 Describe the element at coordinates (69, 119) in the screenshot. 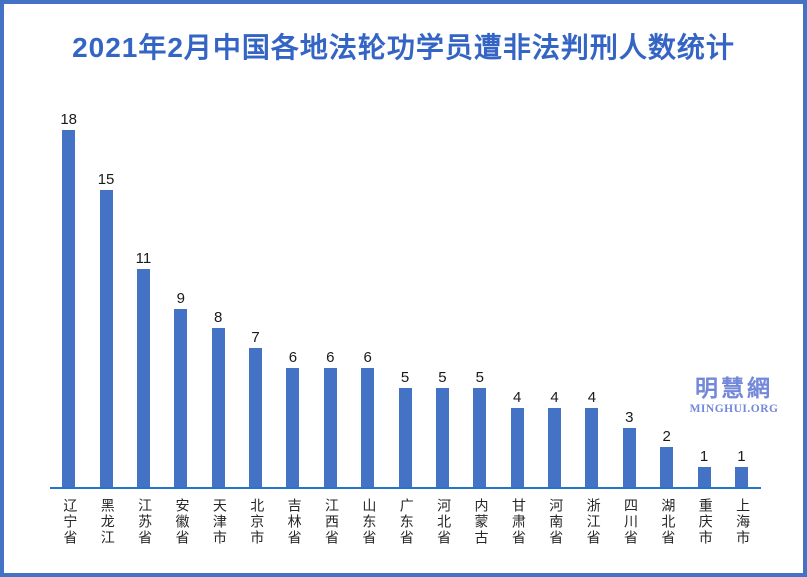

I see `bar-value-label: 18` at that location.